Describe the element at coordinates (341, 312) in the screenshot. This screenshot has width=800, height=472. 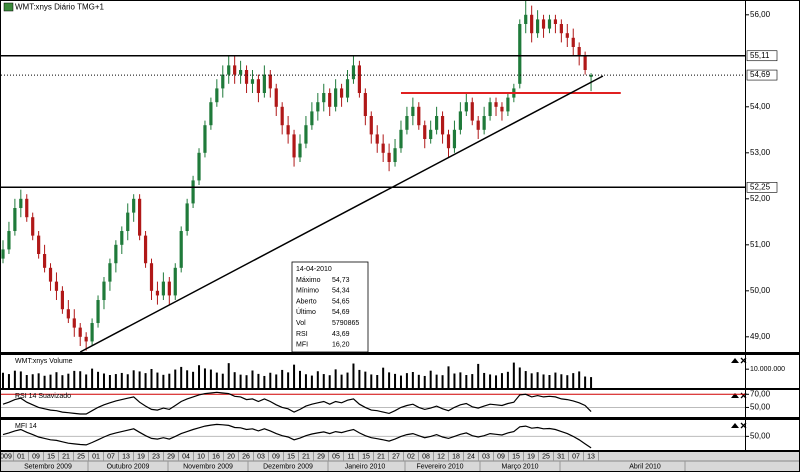
I see `info-value: 54,69` at that location.